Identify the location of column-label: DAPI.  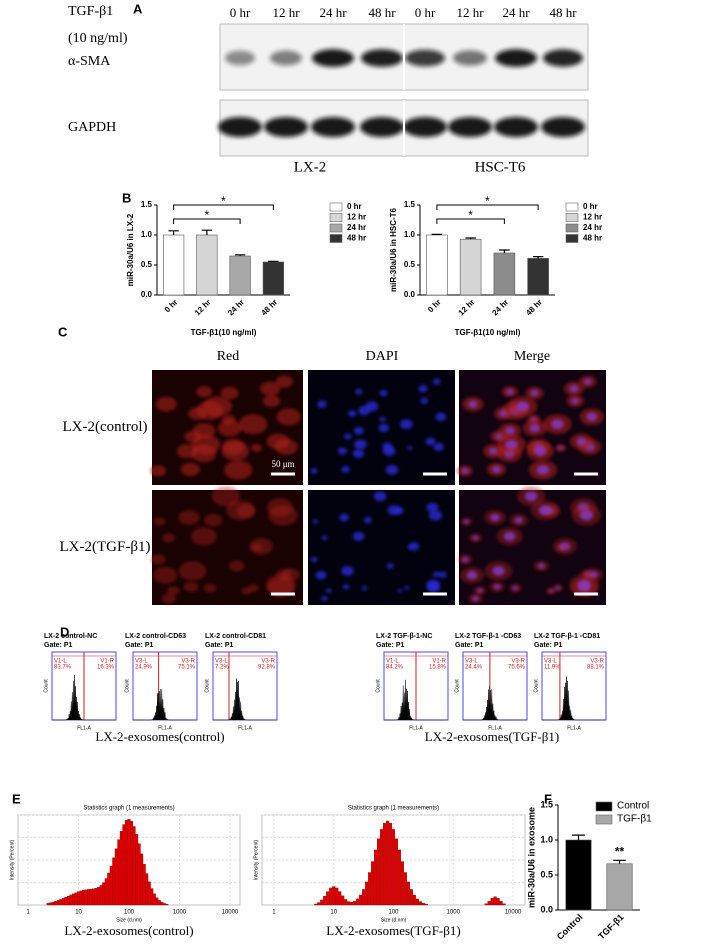
(382, 356).